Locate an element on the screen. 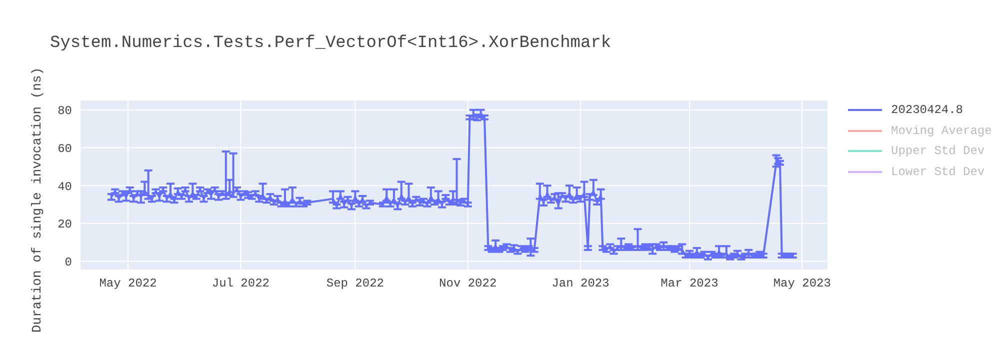 This screenshot has height=350, width=1000. x-tick-label: Jul 2022 is located at coordinates (241, 283).